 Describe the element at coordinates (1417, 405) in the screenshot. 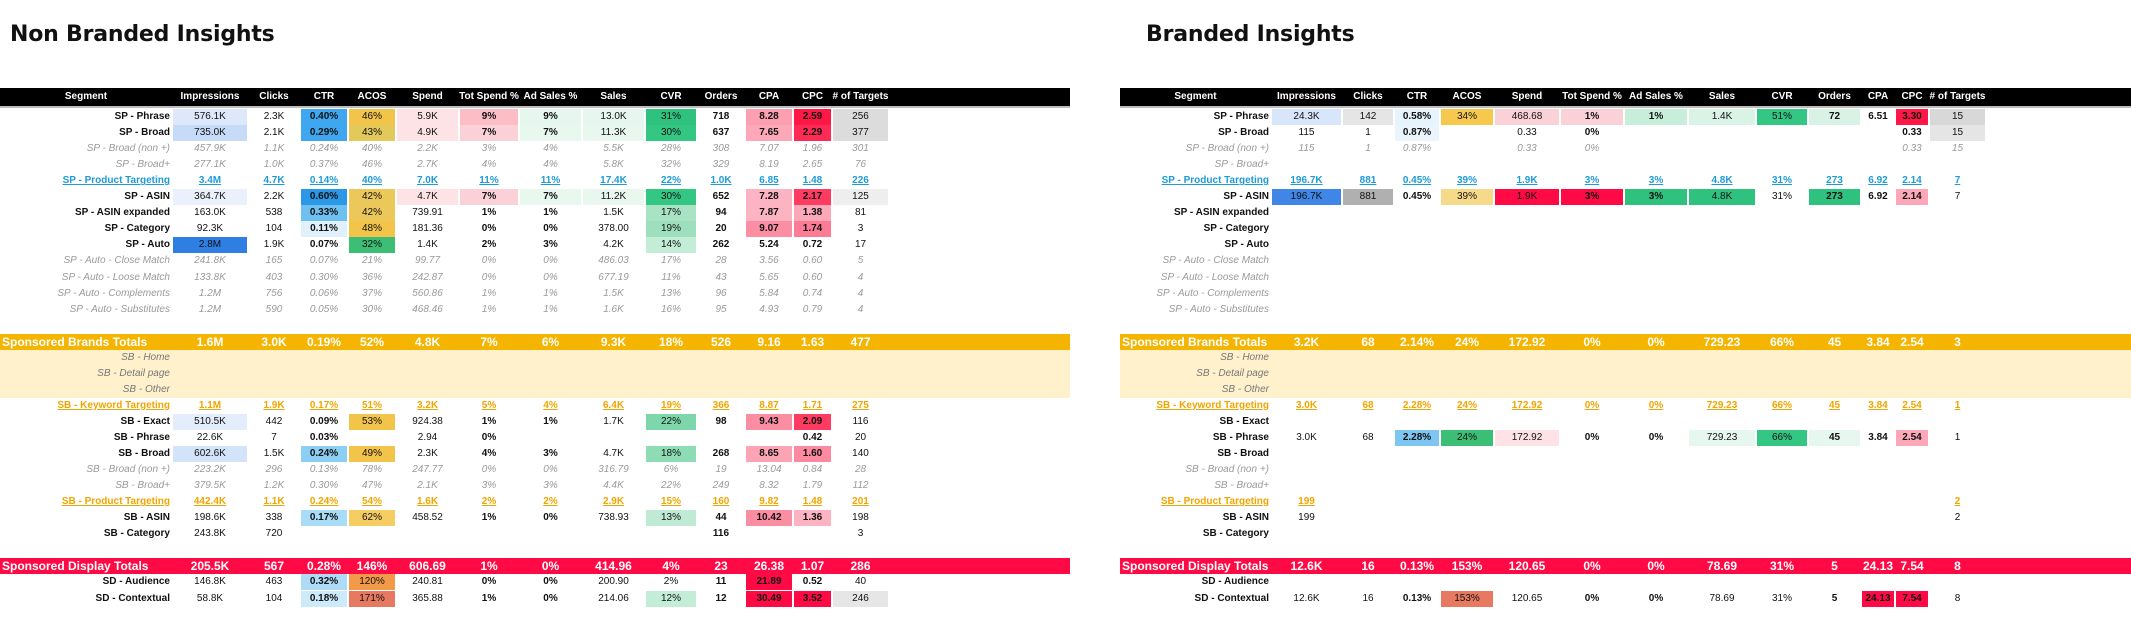

I see `cell-ctr: 2.28%` at that location.